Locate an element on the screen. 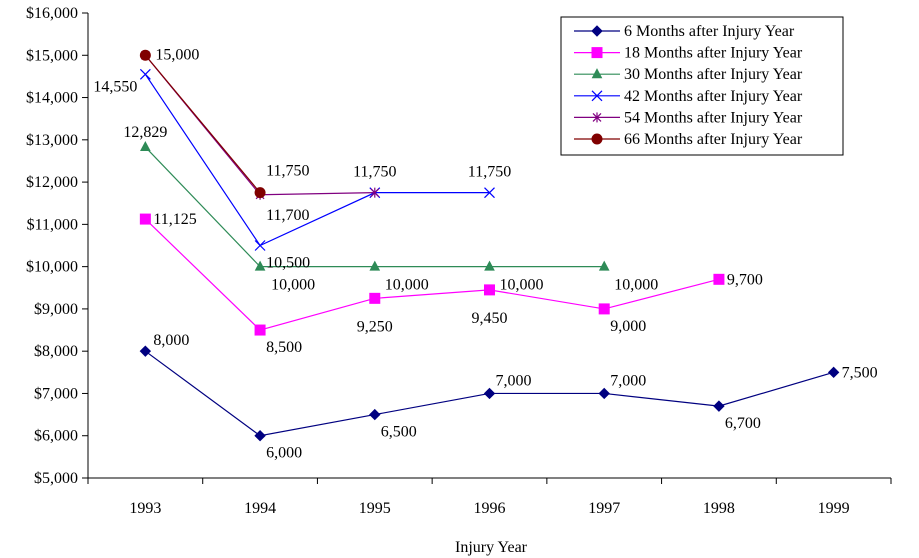 Image resolution: width=919 pixels, height=558 pixels. legend-item: 6 Months after Injury Year is located at coordinates (684, 31).